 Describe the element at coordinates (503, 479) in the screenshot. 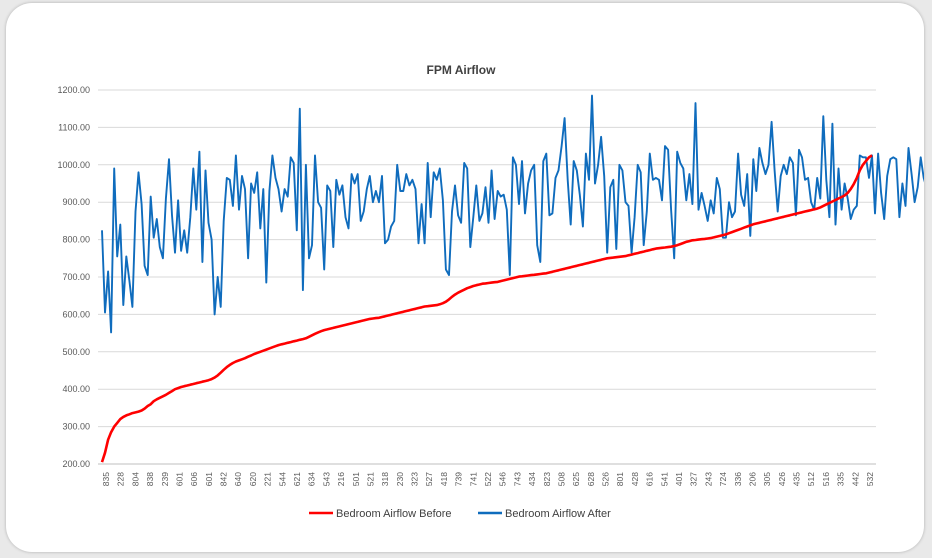

I see `x-tick-label: 546` at that location.